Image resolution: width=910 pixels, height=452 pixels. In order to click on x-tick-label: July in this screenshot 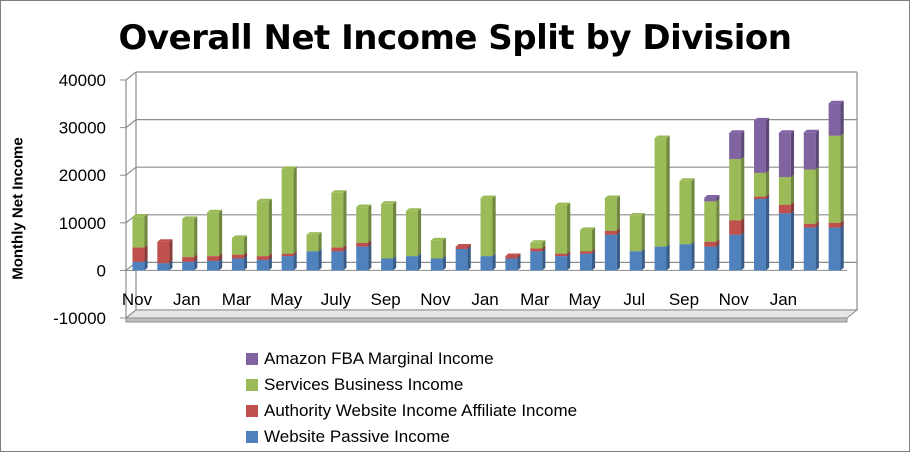, I will do `click(336, 299)`.